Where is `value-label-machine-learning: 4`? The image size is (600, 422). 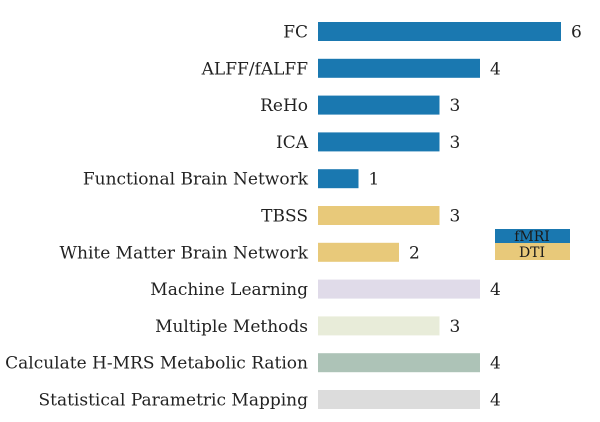
value-label-machine-learning: 4 is located at coordinates (495, 290).